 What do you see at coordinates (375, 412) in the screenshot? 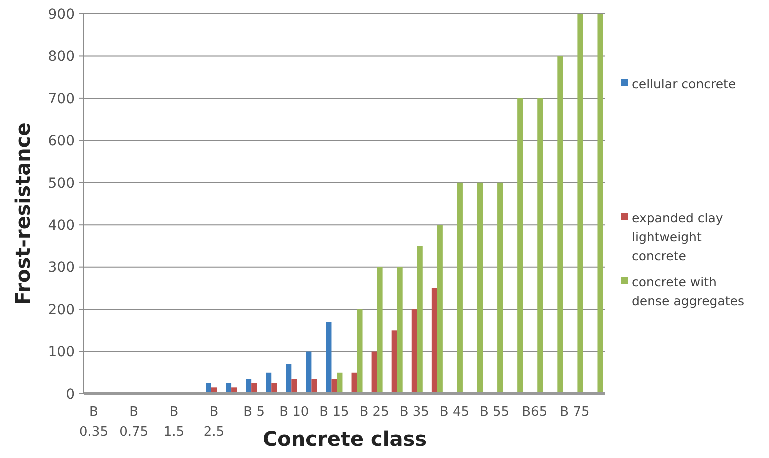
I see `x-tick-label: B 25` at bounding box center [375, 412].